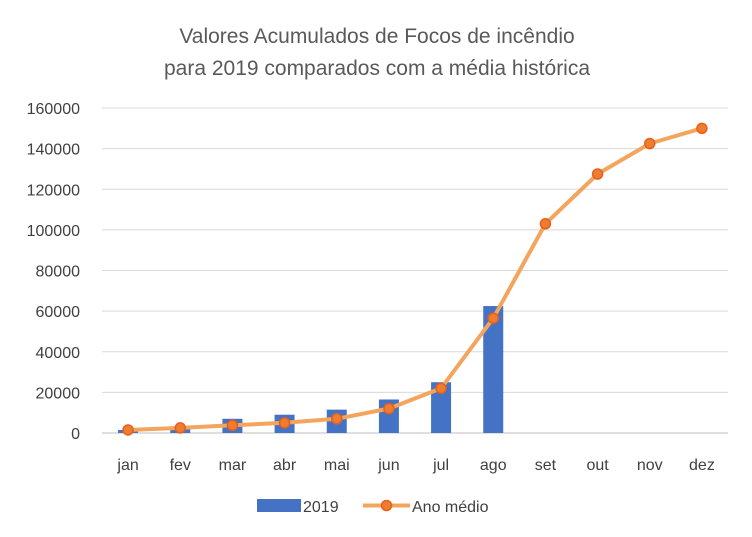 The height and width of the screenshot is (537, 752). What do you see at coordinates (450, 507) in the screenshot?
I see `legend-label-ano-medio: Ano médio` at bounding box center [450, 507].